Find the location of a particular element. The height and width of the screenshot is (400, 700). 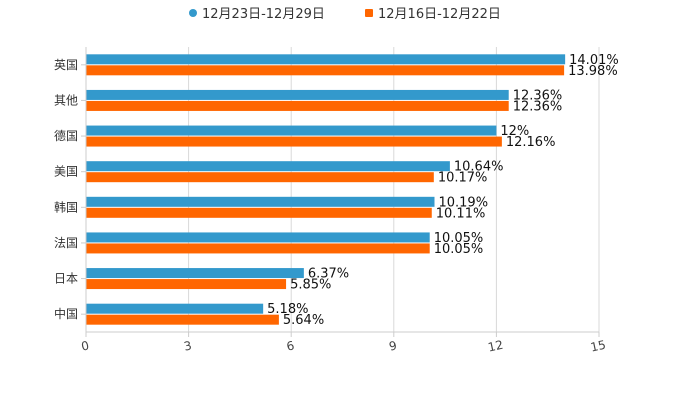

x-tick-label-5: 15 is located at coordinates (598, 346).